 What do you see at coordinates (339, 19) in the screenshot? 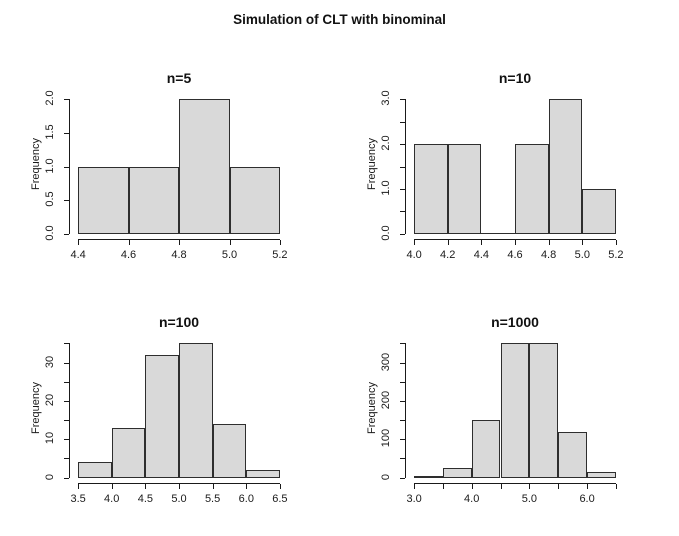
I see `figure-title: Simulation of CLT with binominal` at bounding box center [339, 19].